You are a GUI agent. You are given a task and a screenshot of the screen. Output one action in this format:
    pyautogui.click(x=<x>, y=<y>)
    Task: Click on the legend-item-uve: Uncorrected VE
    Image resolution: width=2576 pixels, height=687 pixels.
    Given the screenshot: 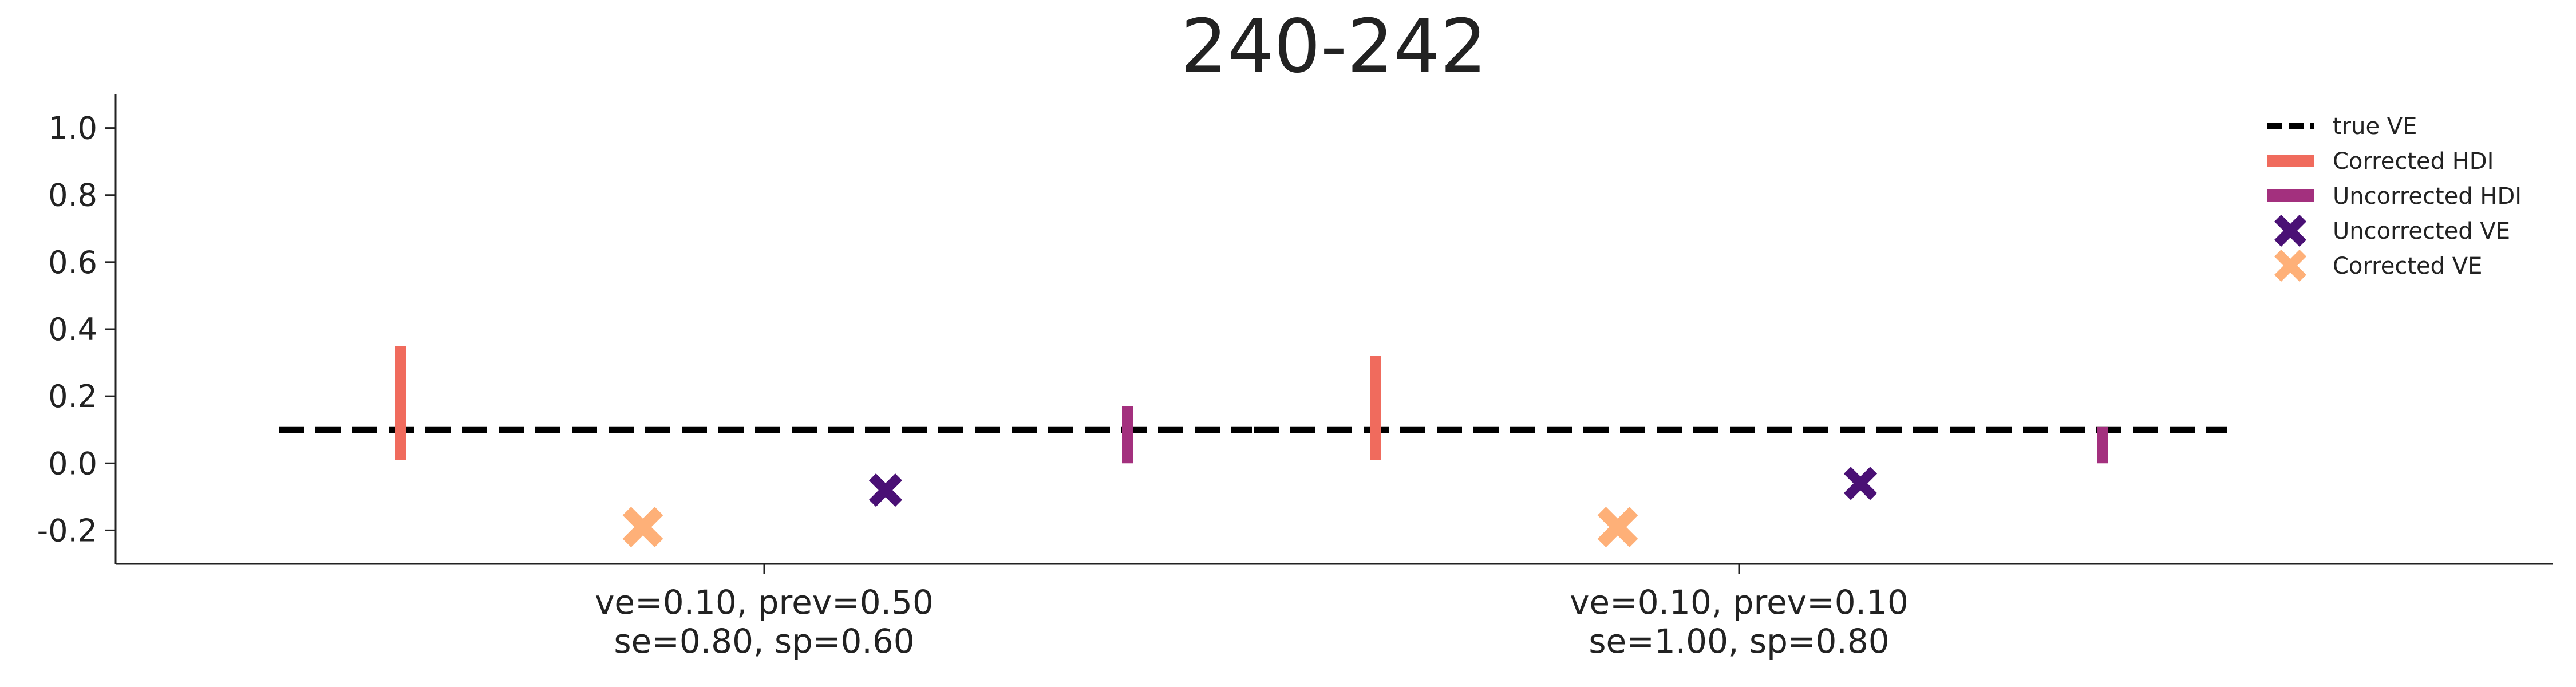 What is the action you would take?
    pyautogui.click(x=2392, y=231)
    